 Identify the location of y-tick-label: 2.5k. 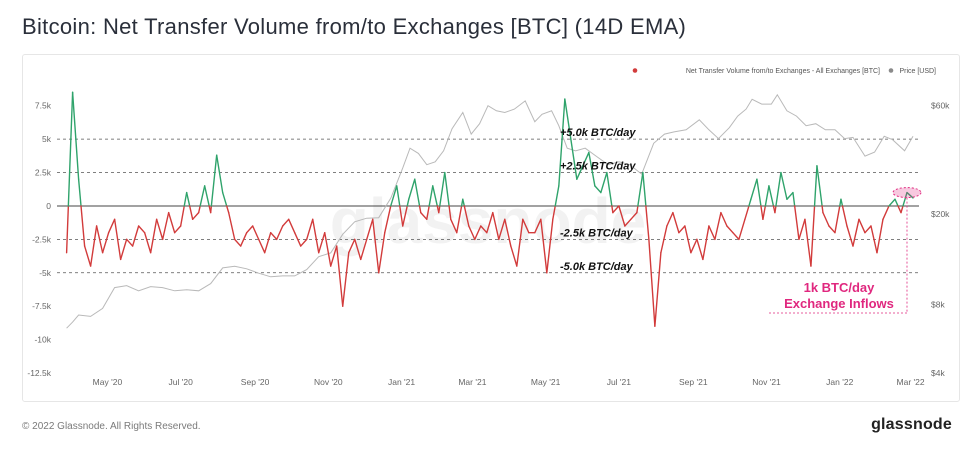
(43, 173).